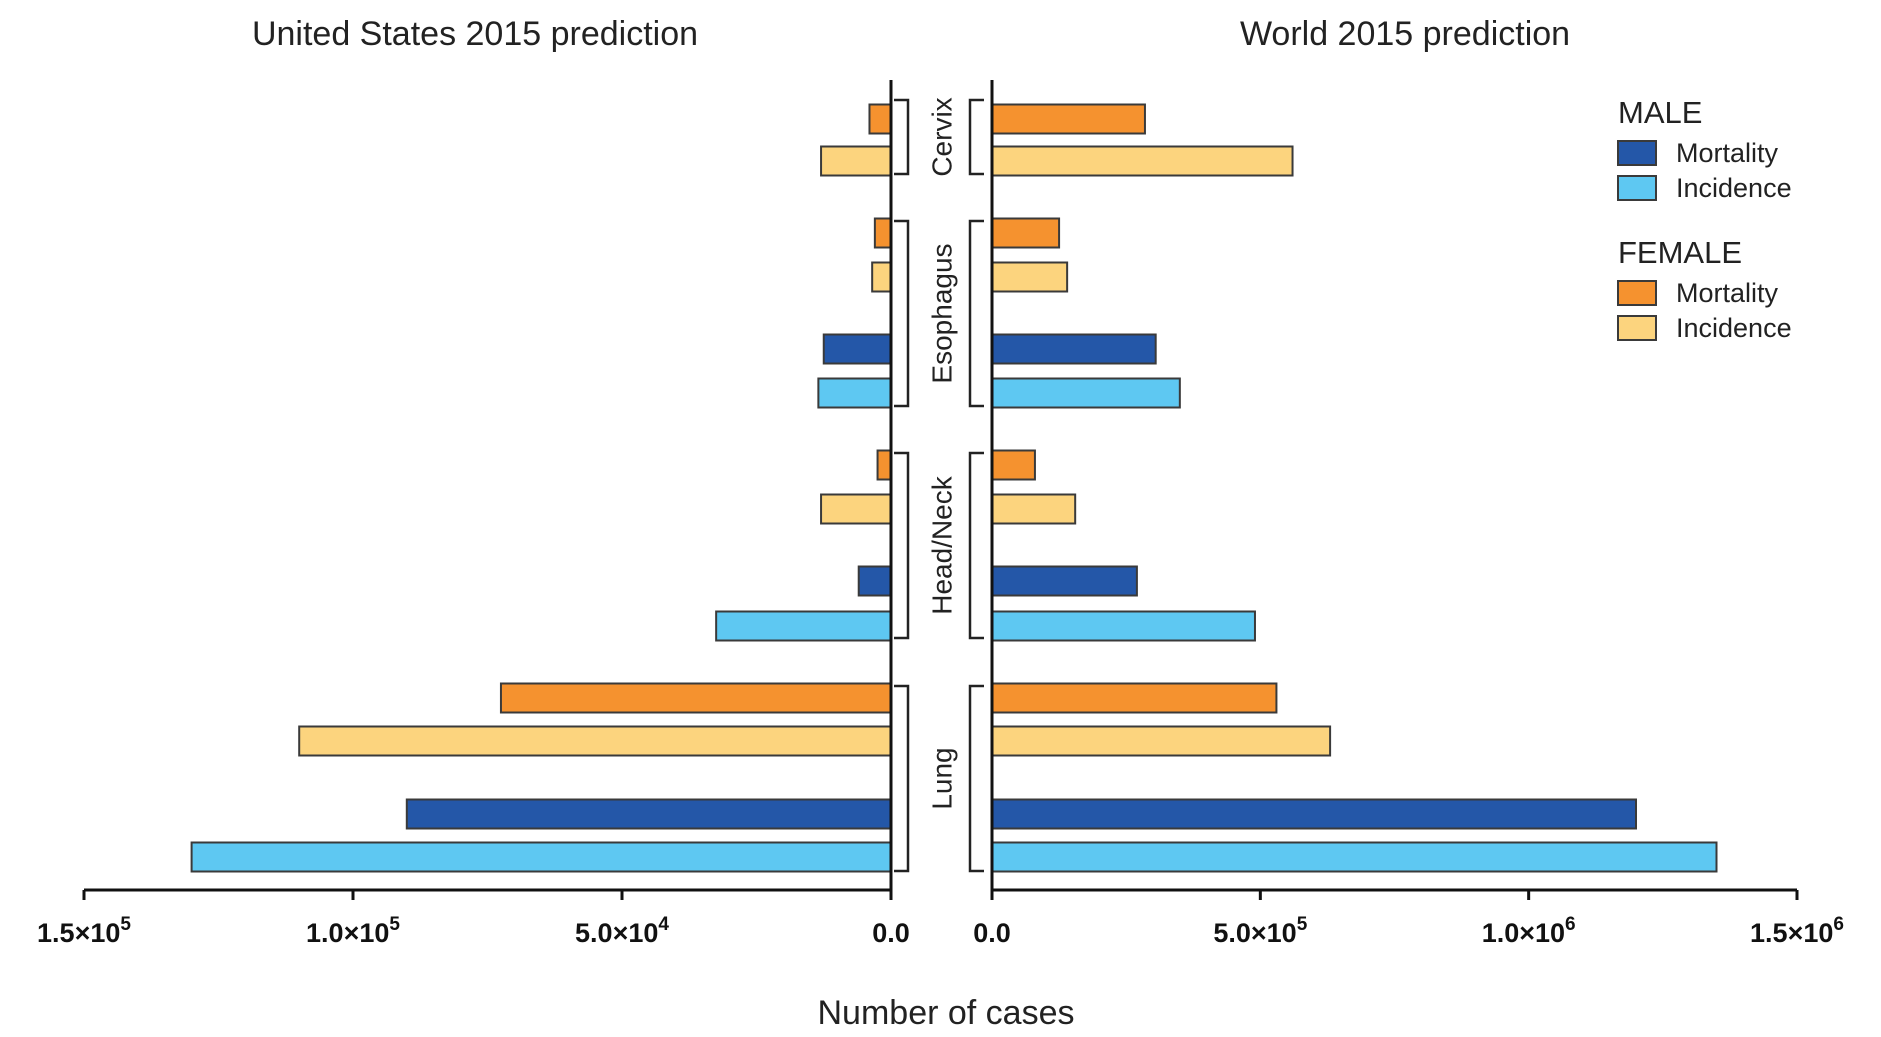  Describe the element at coordinates (902, 137) in the screenshot. I see `bracket-left-cervix` at that location.